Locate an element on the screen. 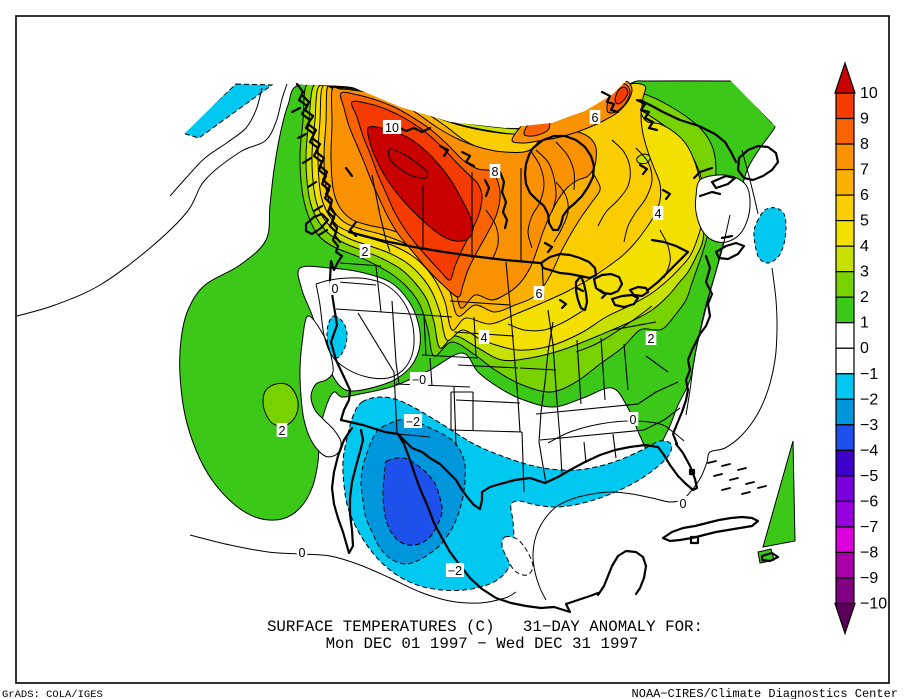  svg-text: −6 is located at coordinates (869, 501).